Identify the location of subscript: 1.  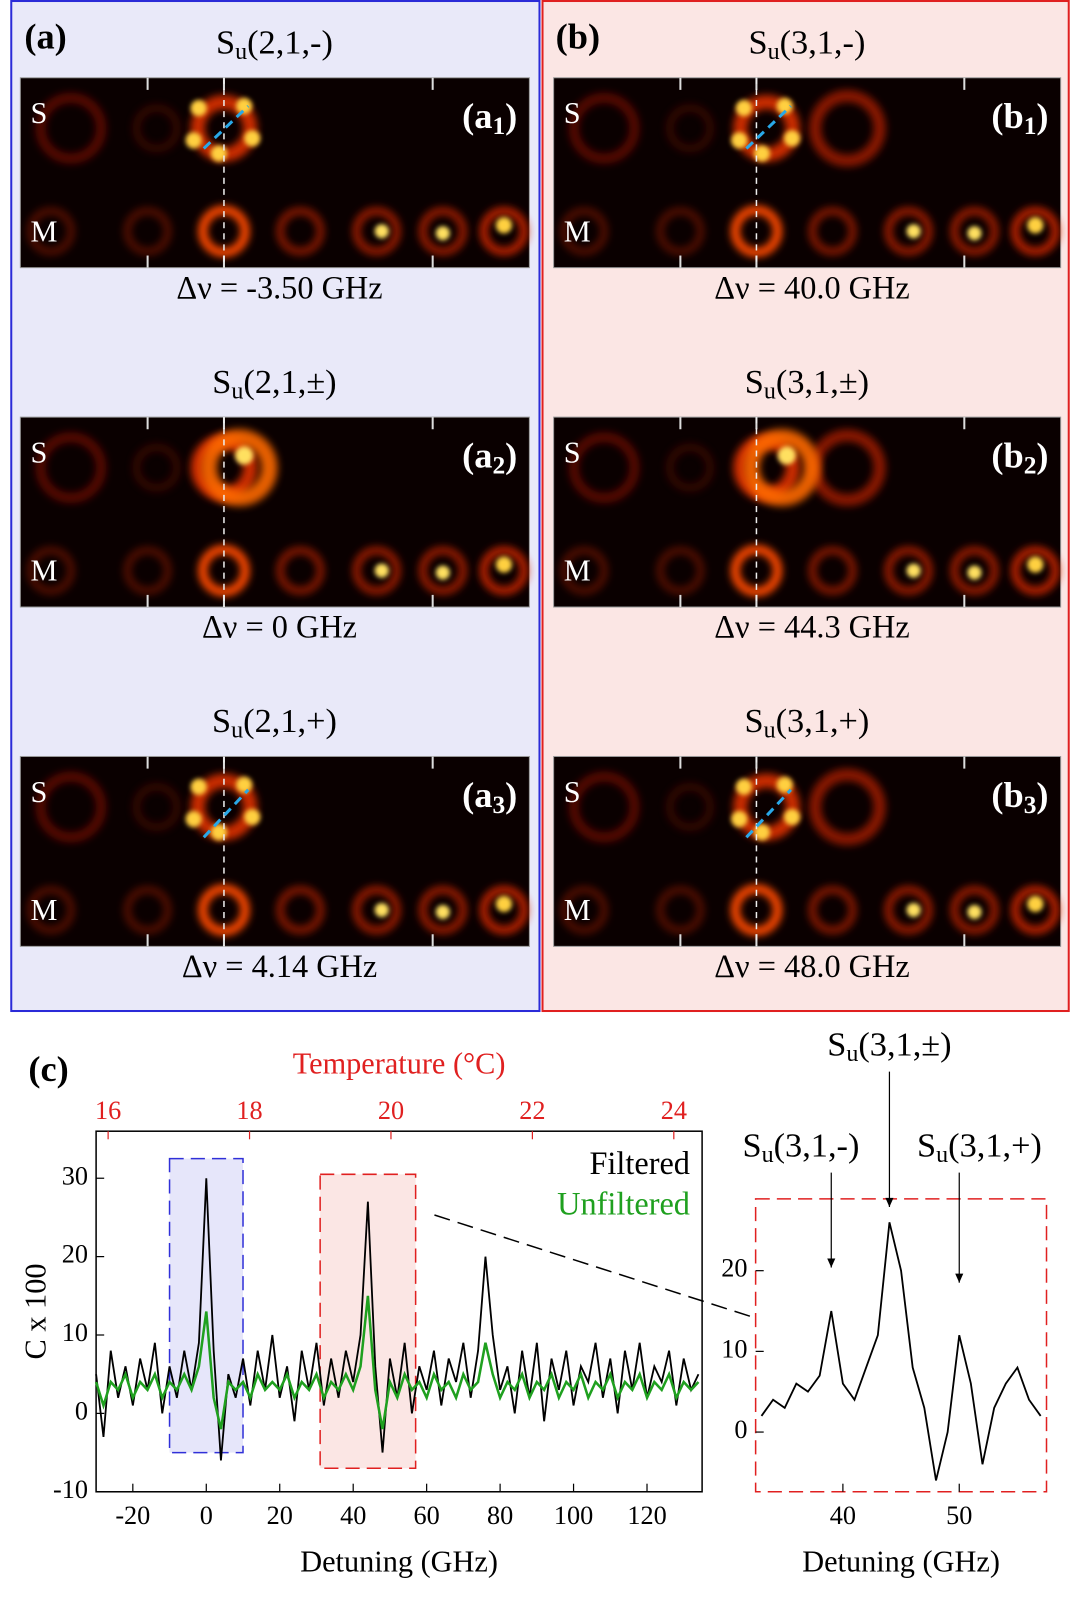
(498, 125).